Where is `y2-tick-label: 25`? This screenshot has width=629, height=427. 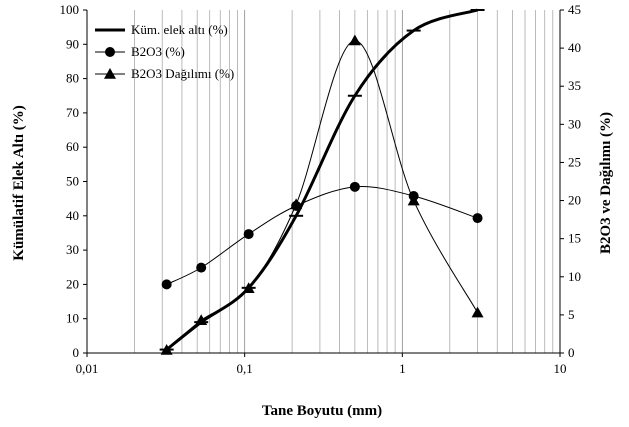
y2-tick-label: 25 is located at coordinates (574, 161).